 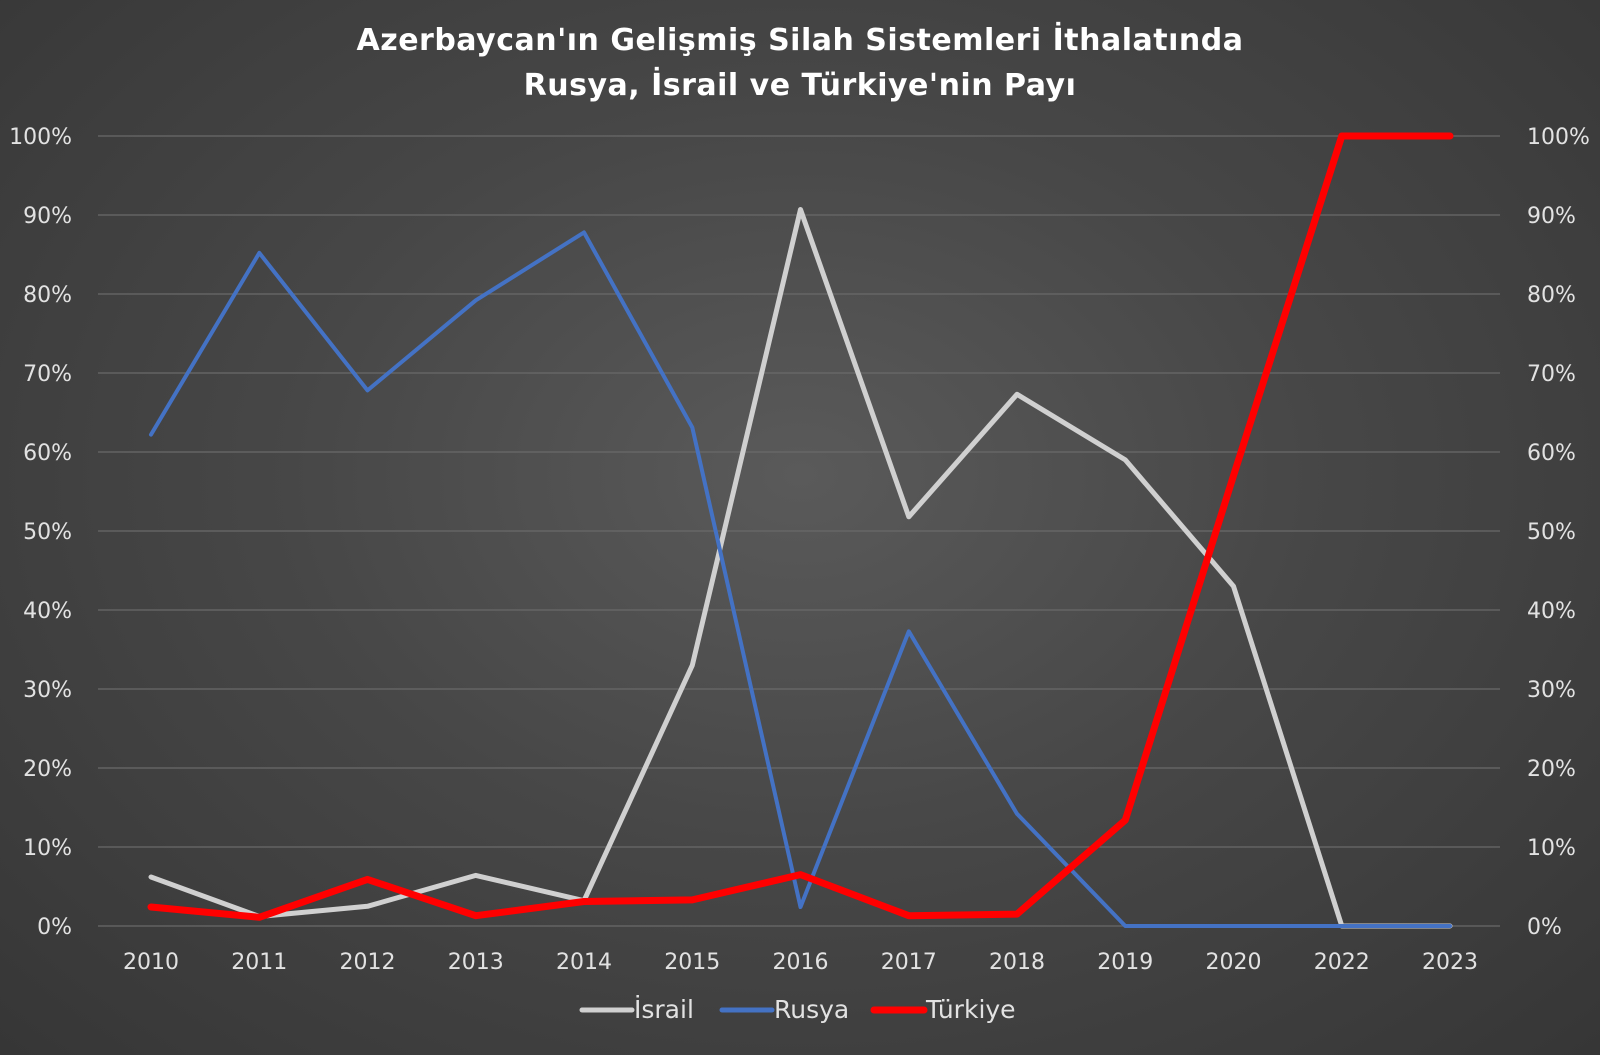 What do you see at coordinates (909, 962) in the screenshot?
I see `x-tick-label: 2017` at bounding box center [909, 962].